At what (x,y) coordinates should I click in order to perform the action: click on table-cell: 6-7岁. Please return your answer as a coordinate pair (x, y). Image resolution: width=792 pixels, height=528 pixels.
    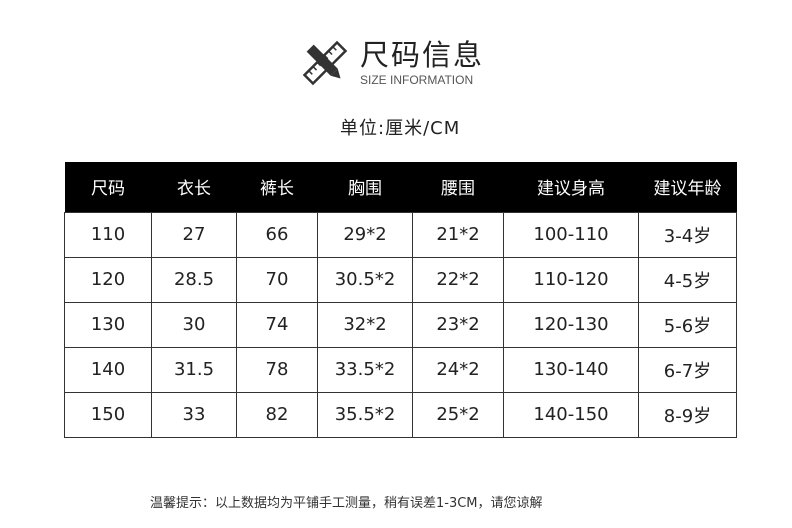
    Looking at the image, I should click on (687, 369).